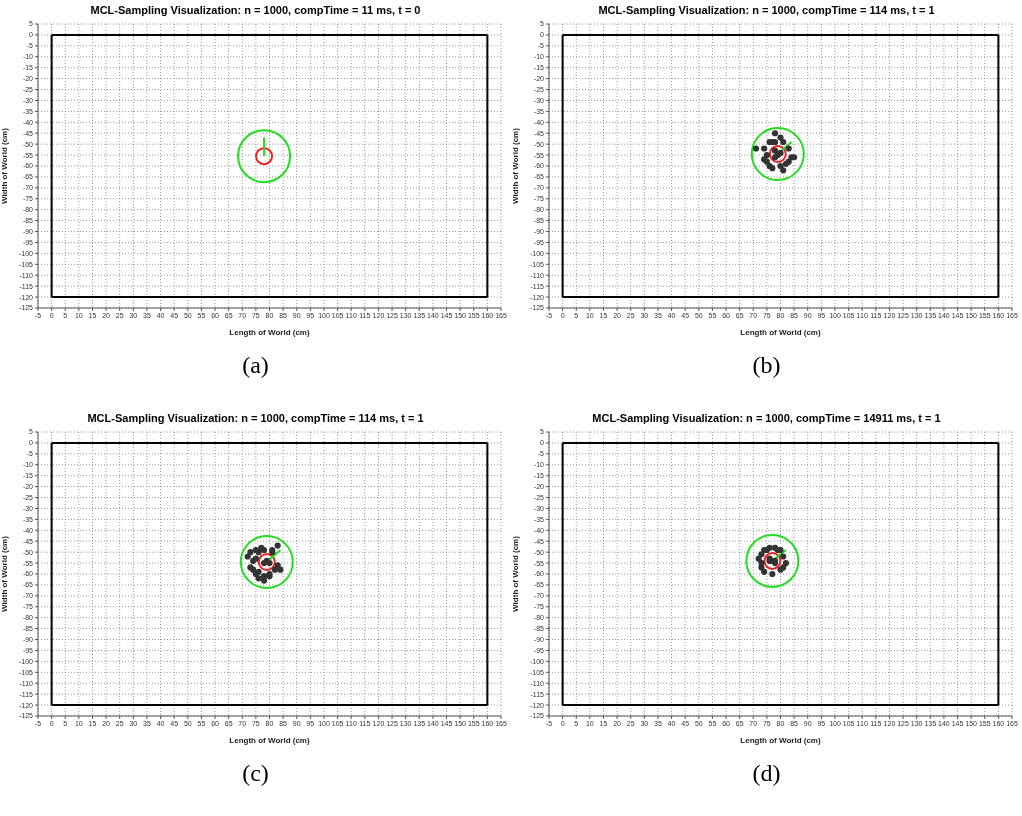 Image resolution: width=1022 pixels, height=816 pixels. I want to click on text: (b), so click(766, 365).